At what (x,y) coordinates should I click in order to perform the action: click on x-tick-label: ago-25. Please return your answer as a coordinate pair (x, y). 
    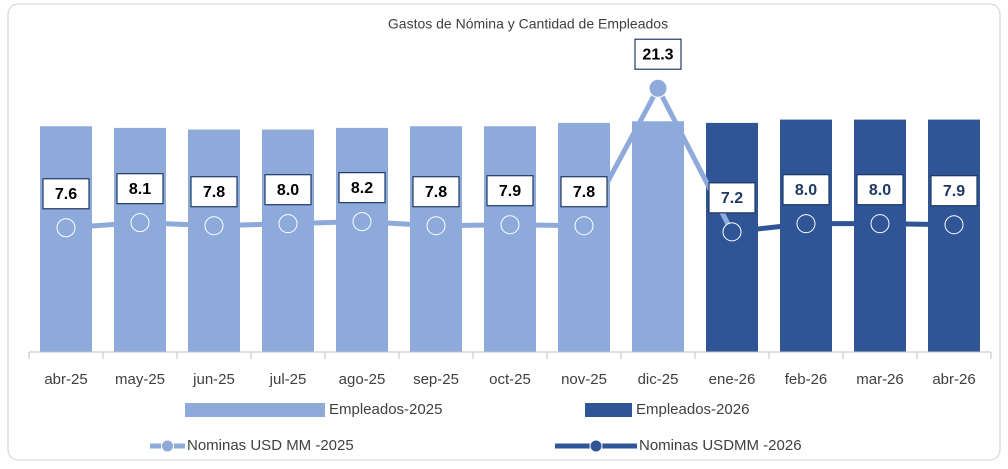
    Looking at the image, I should click on (362, 379).